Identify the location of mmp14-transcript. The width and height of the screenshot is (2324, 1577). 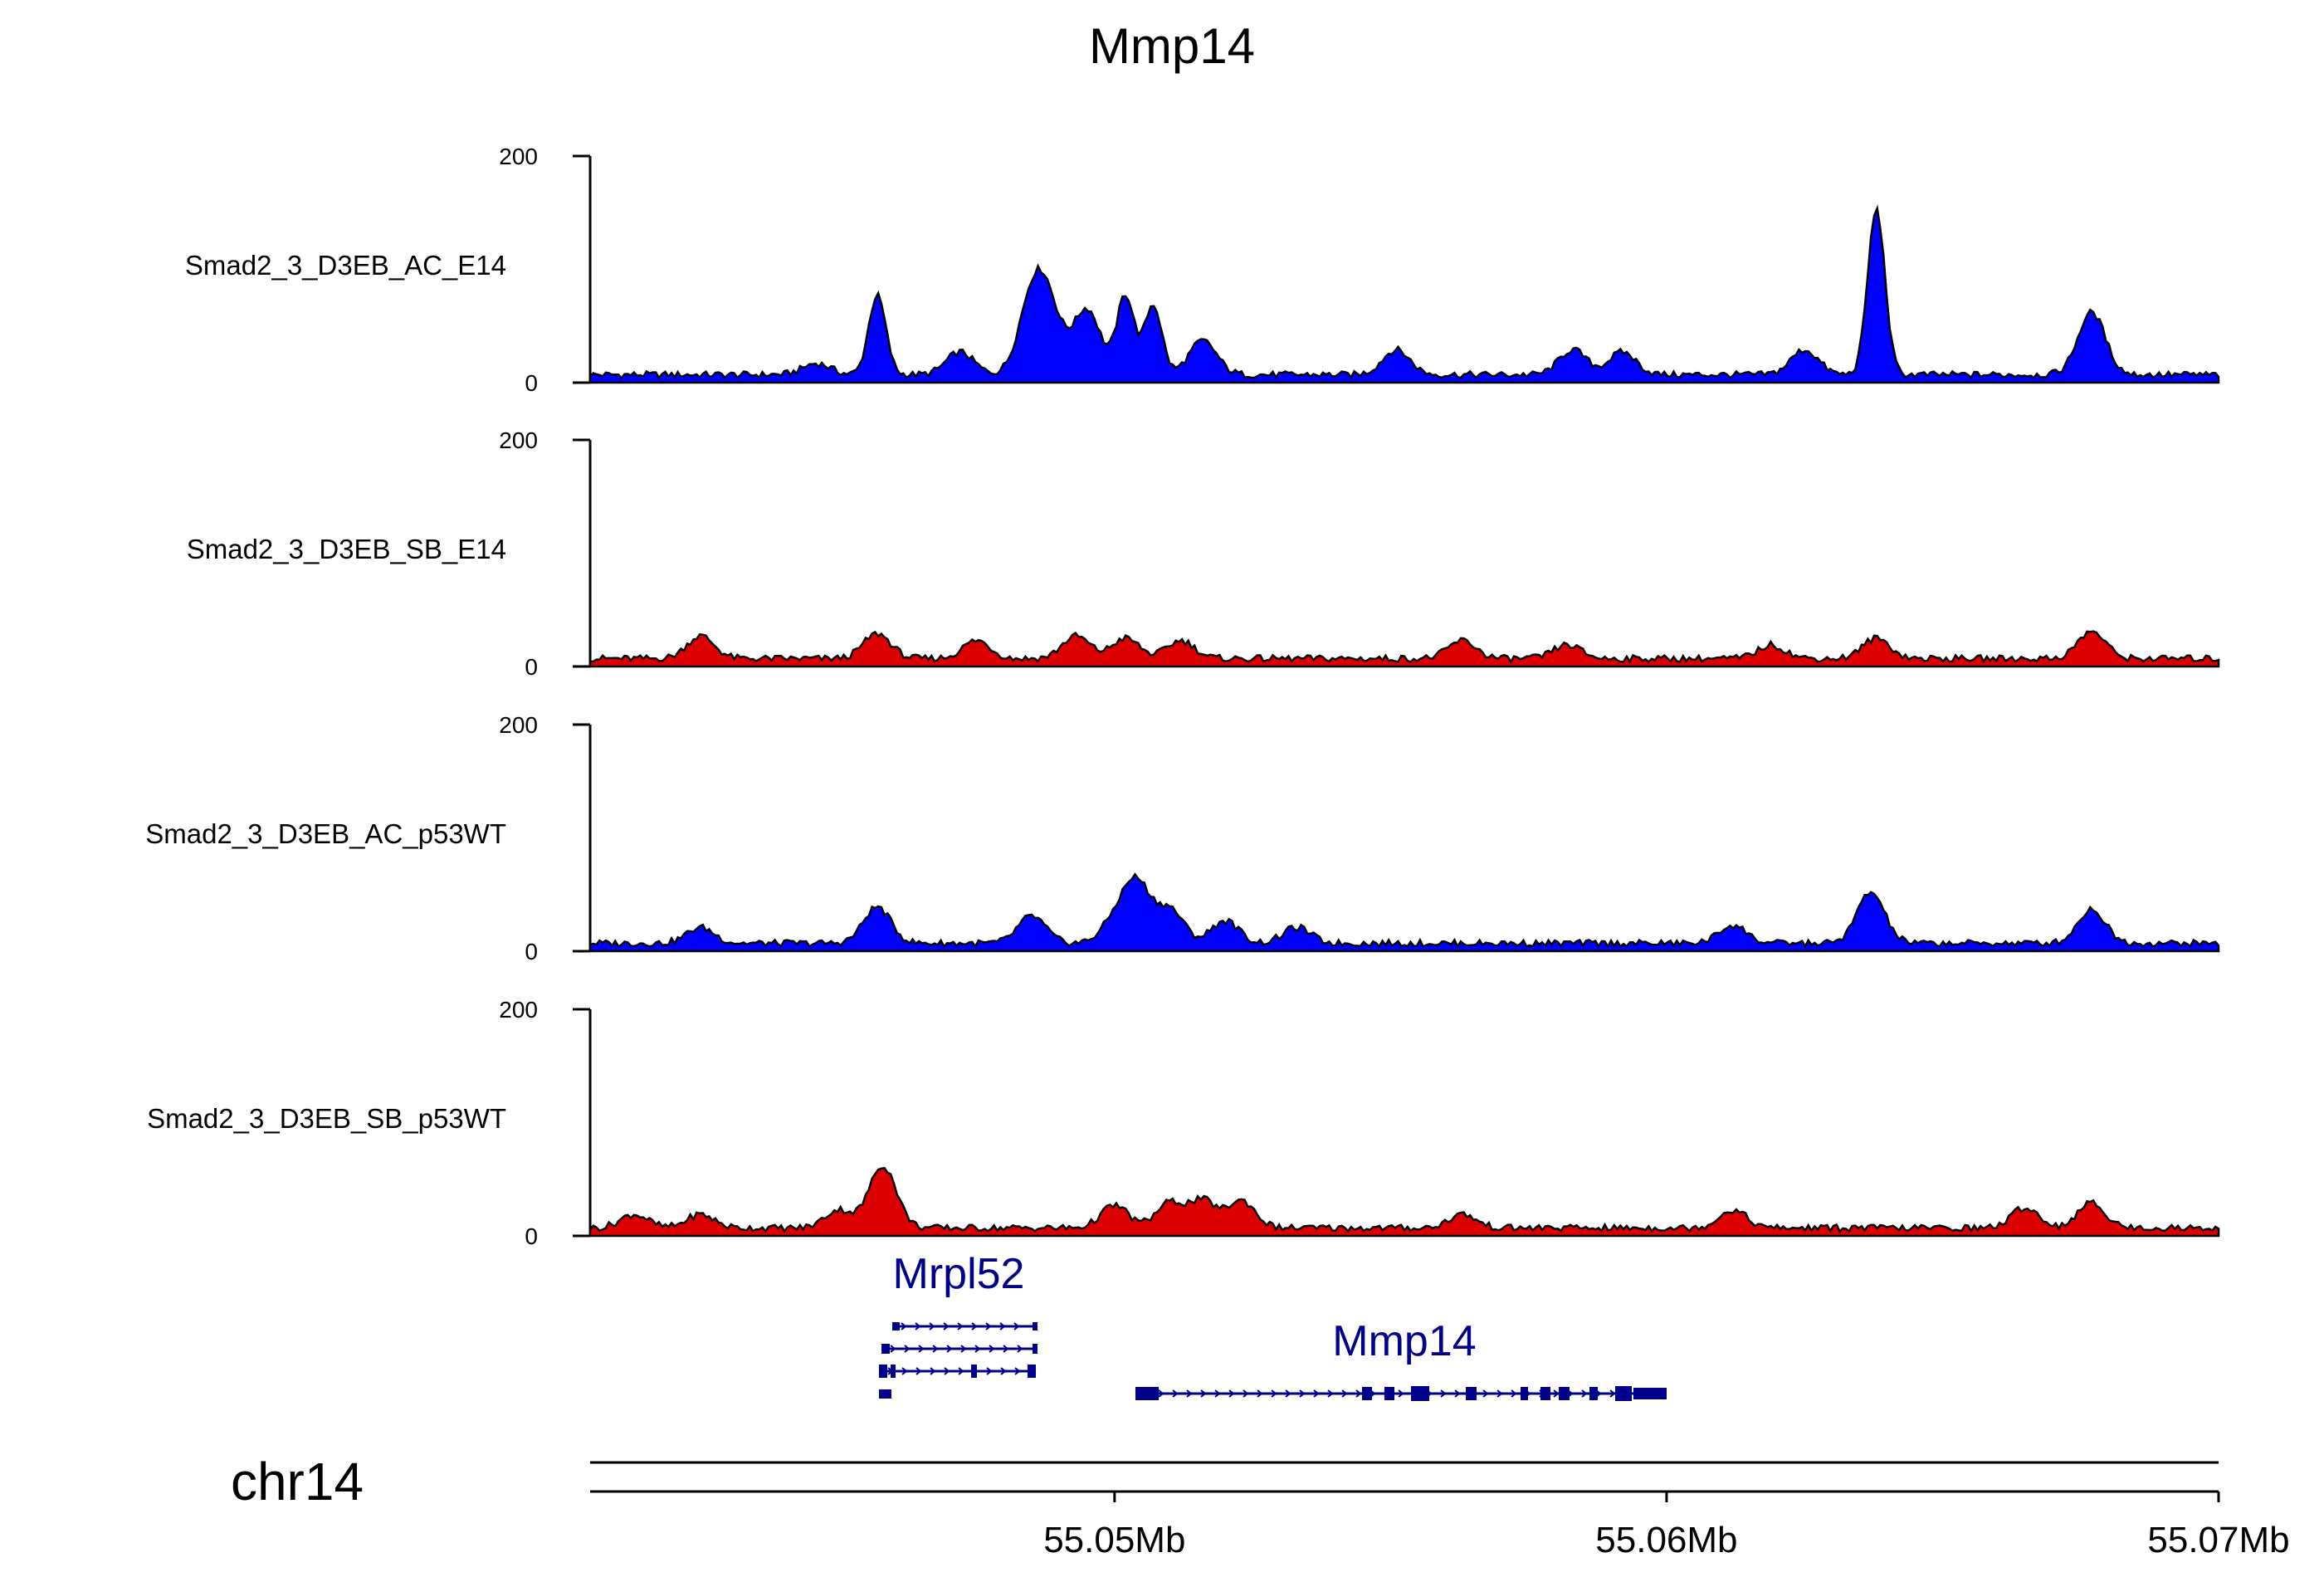
(1401, 1393).